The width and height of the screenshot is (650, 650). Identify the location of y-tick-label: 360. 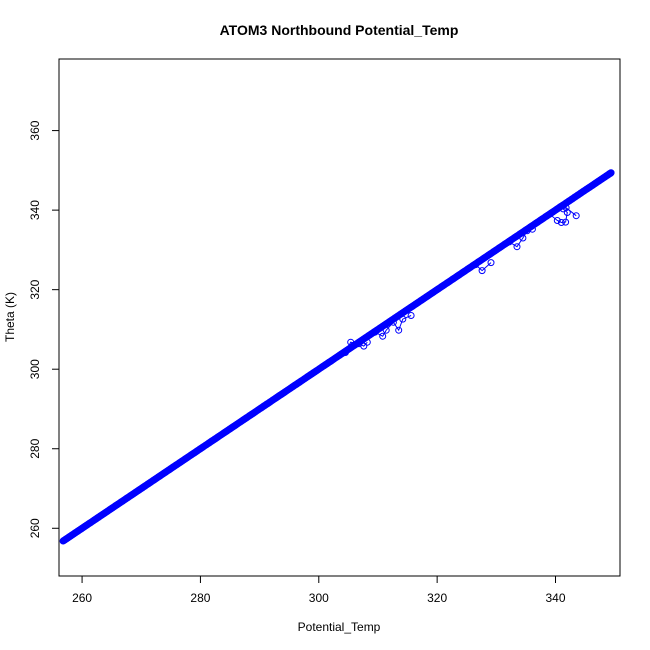
(35, 130).